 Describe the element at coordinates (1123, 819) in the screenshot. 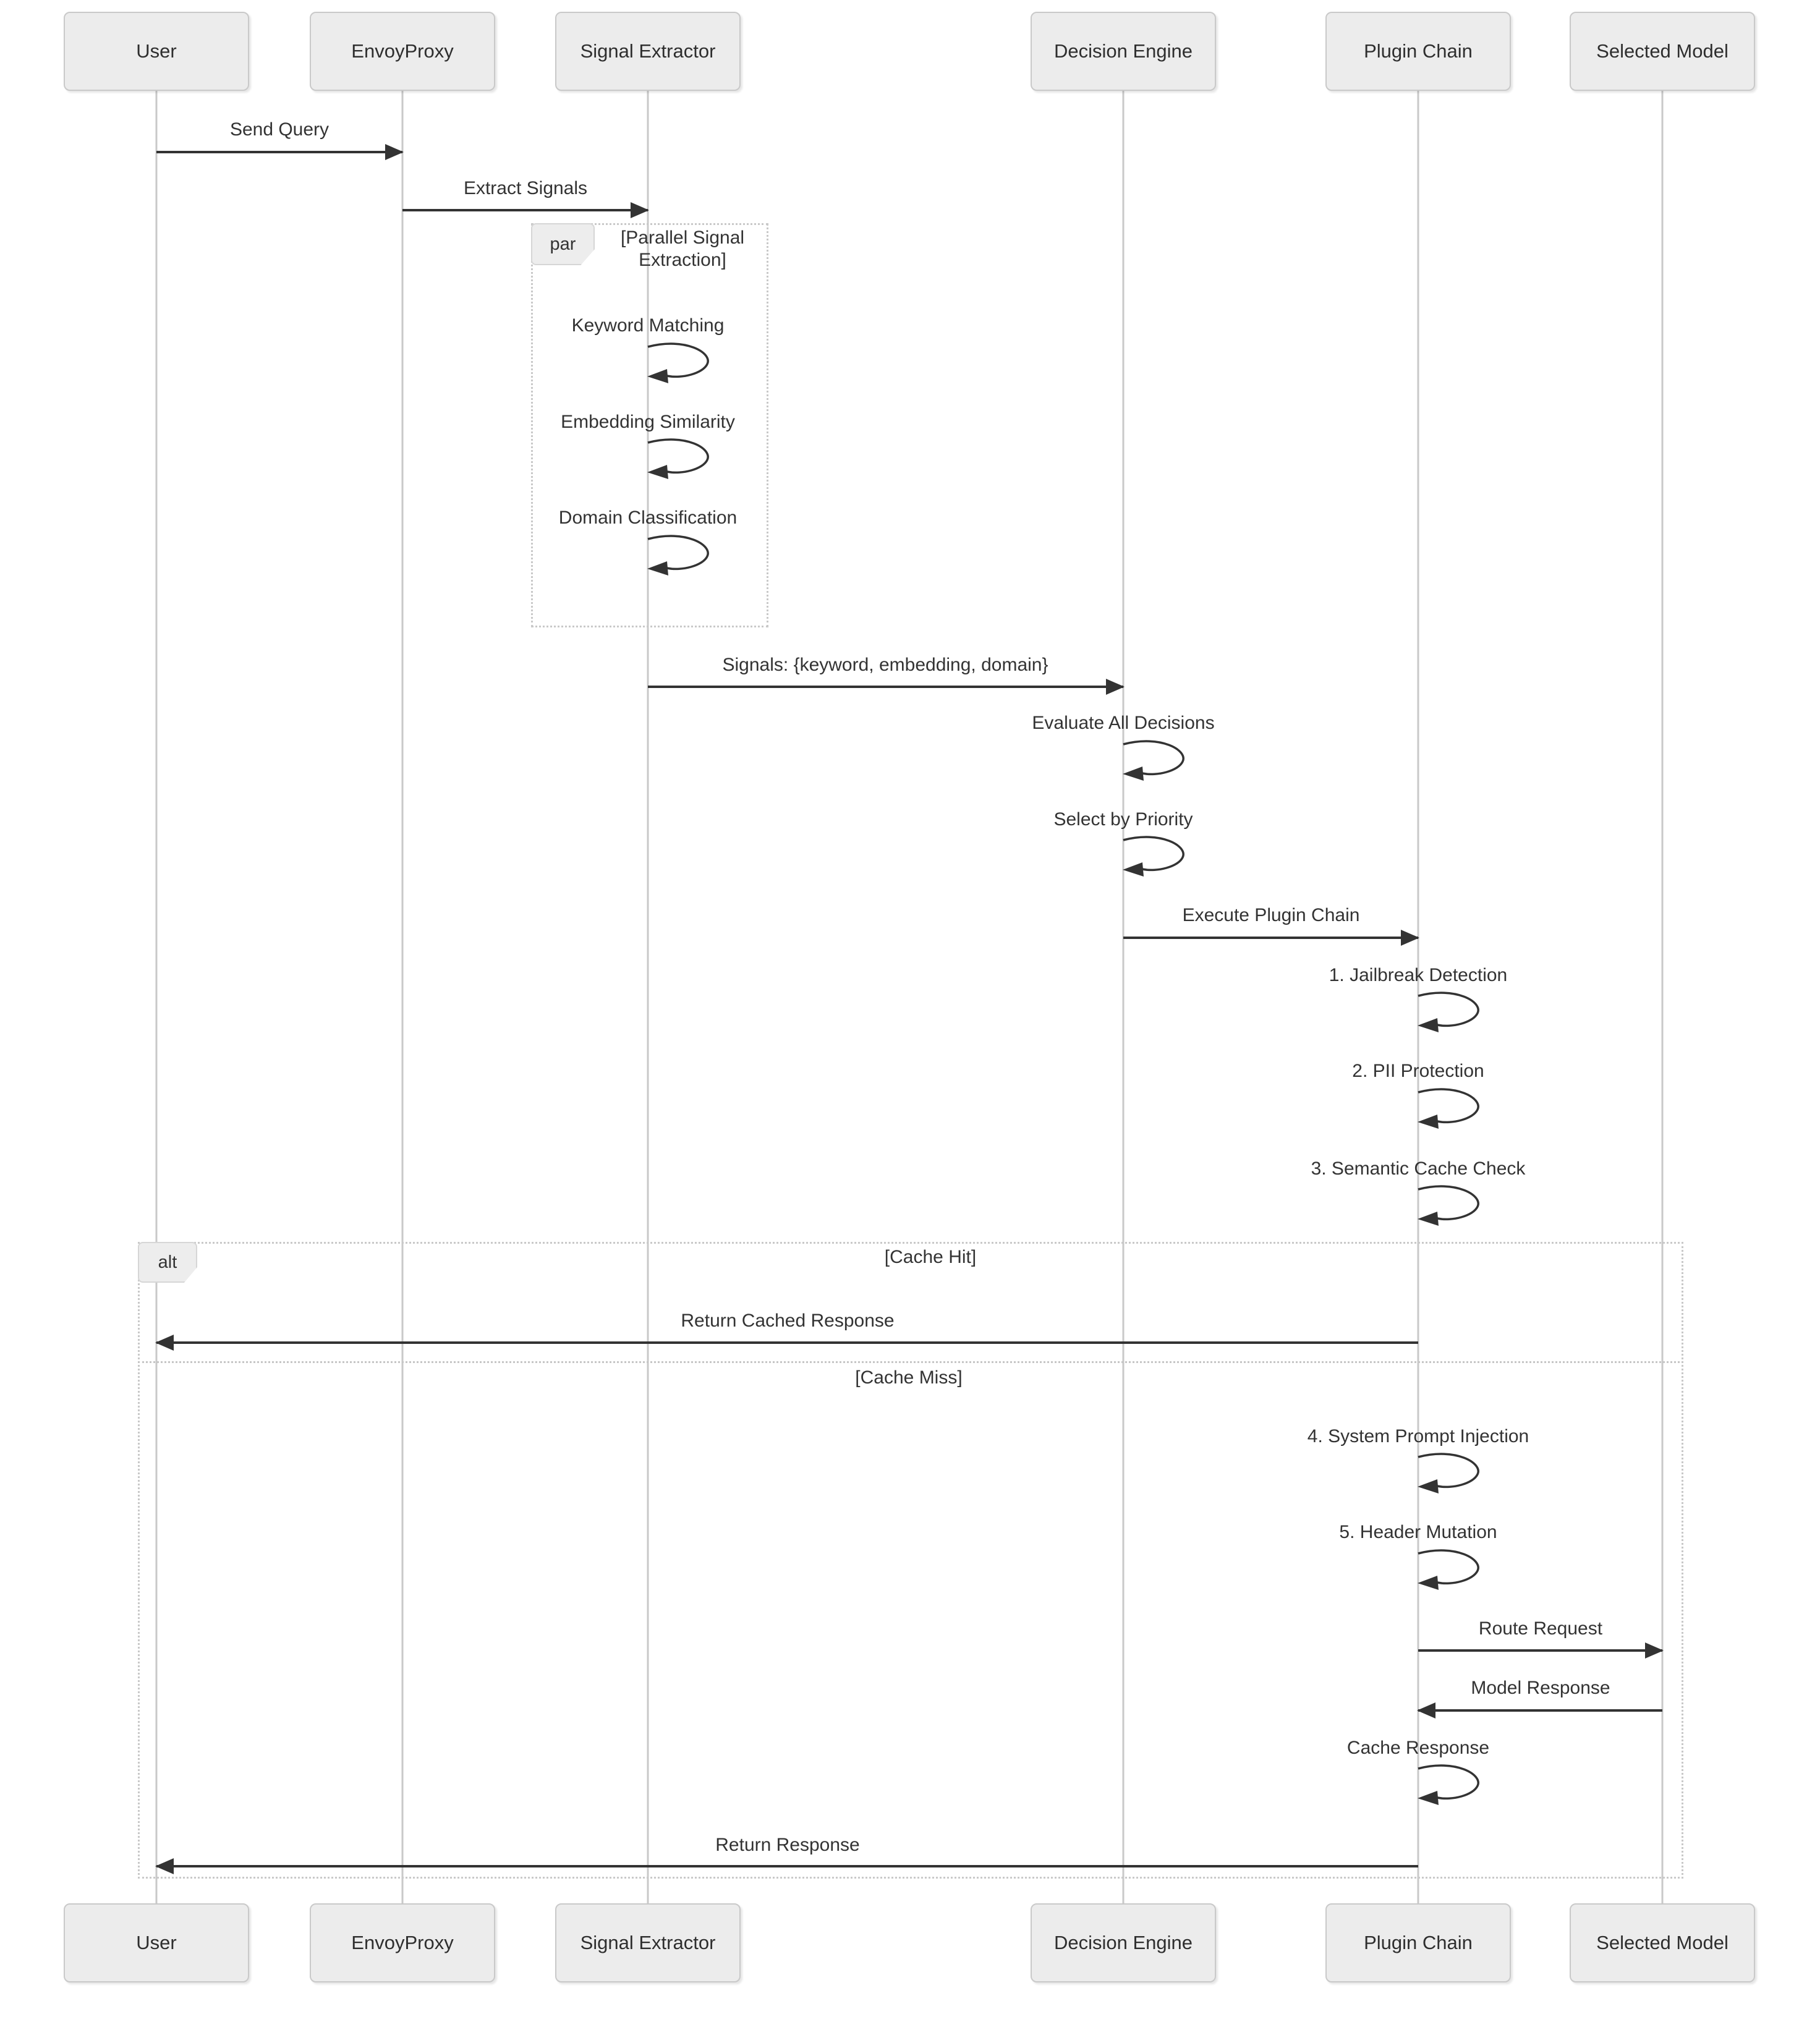

I see `self-message-select-priority-label: Select by Priority` at that location.